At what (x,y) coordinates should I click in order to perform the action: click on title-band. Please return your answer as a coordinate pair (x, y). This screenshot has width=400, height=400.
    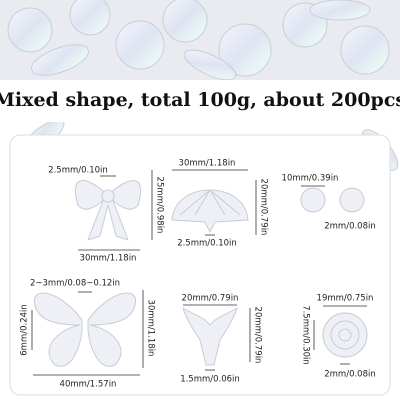
    Looking at the image, I should click on (200, 101).